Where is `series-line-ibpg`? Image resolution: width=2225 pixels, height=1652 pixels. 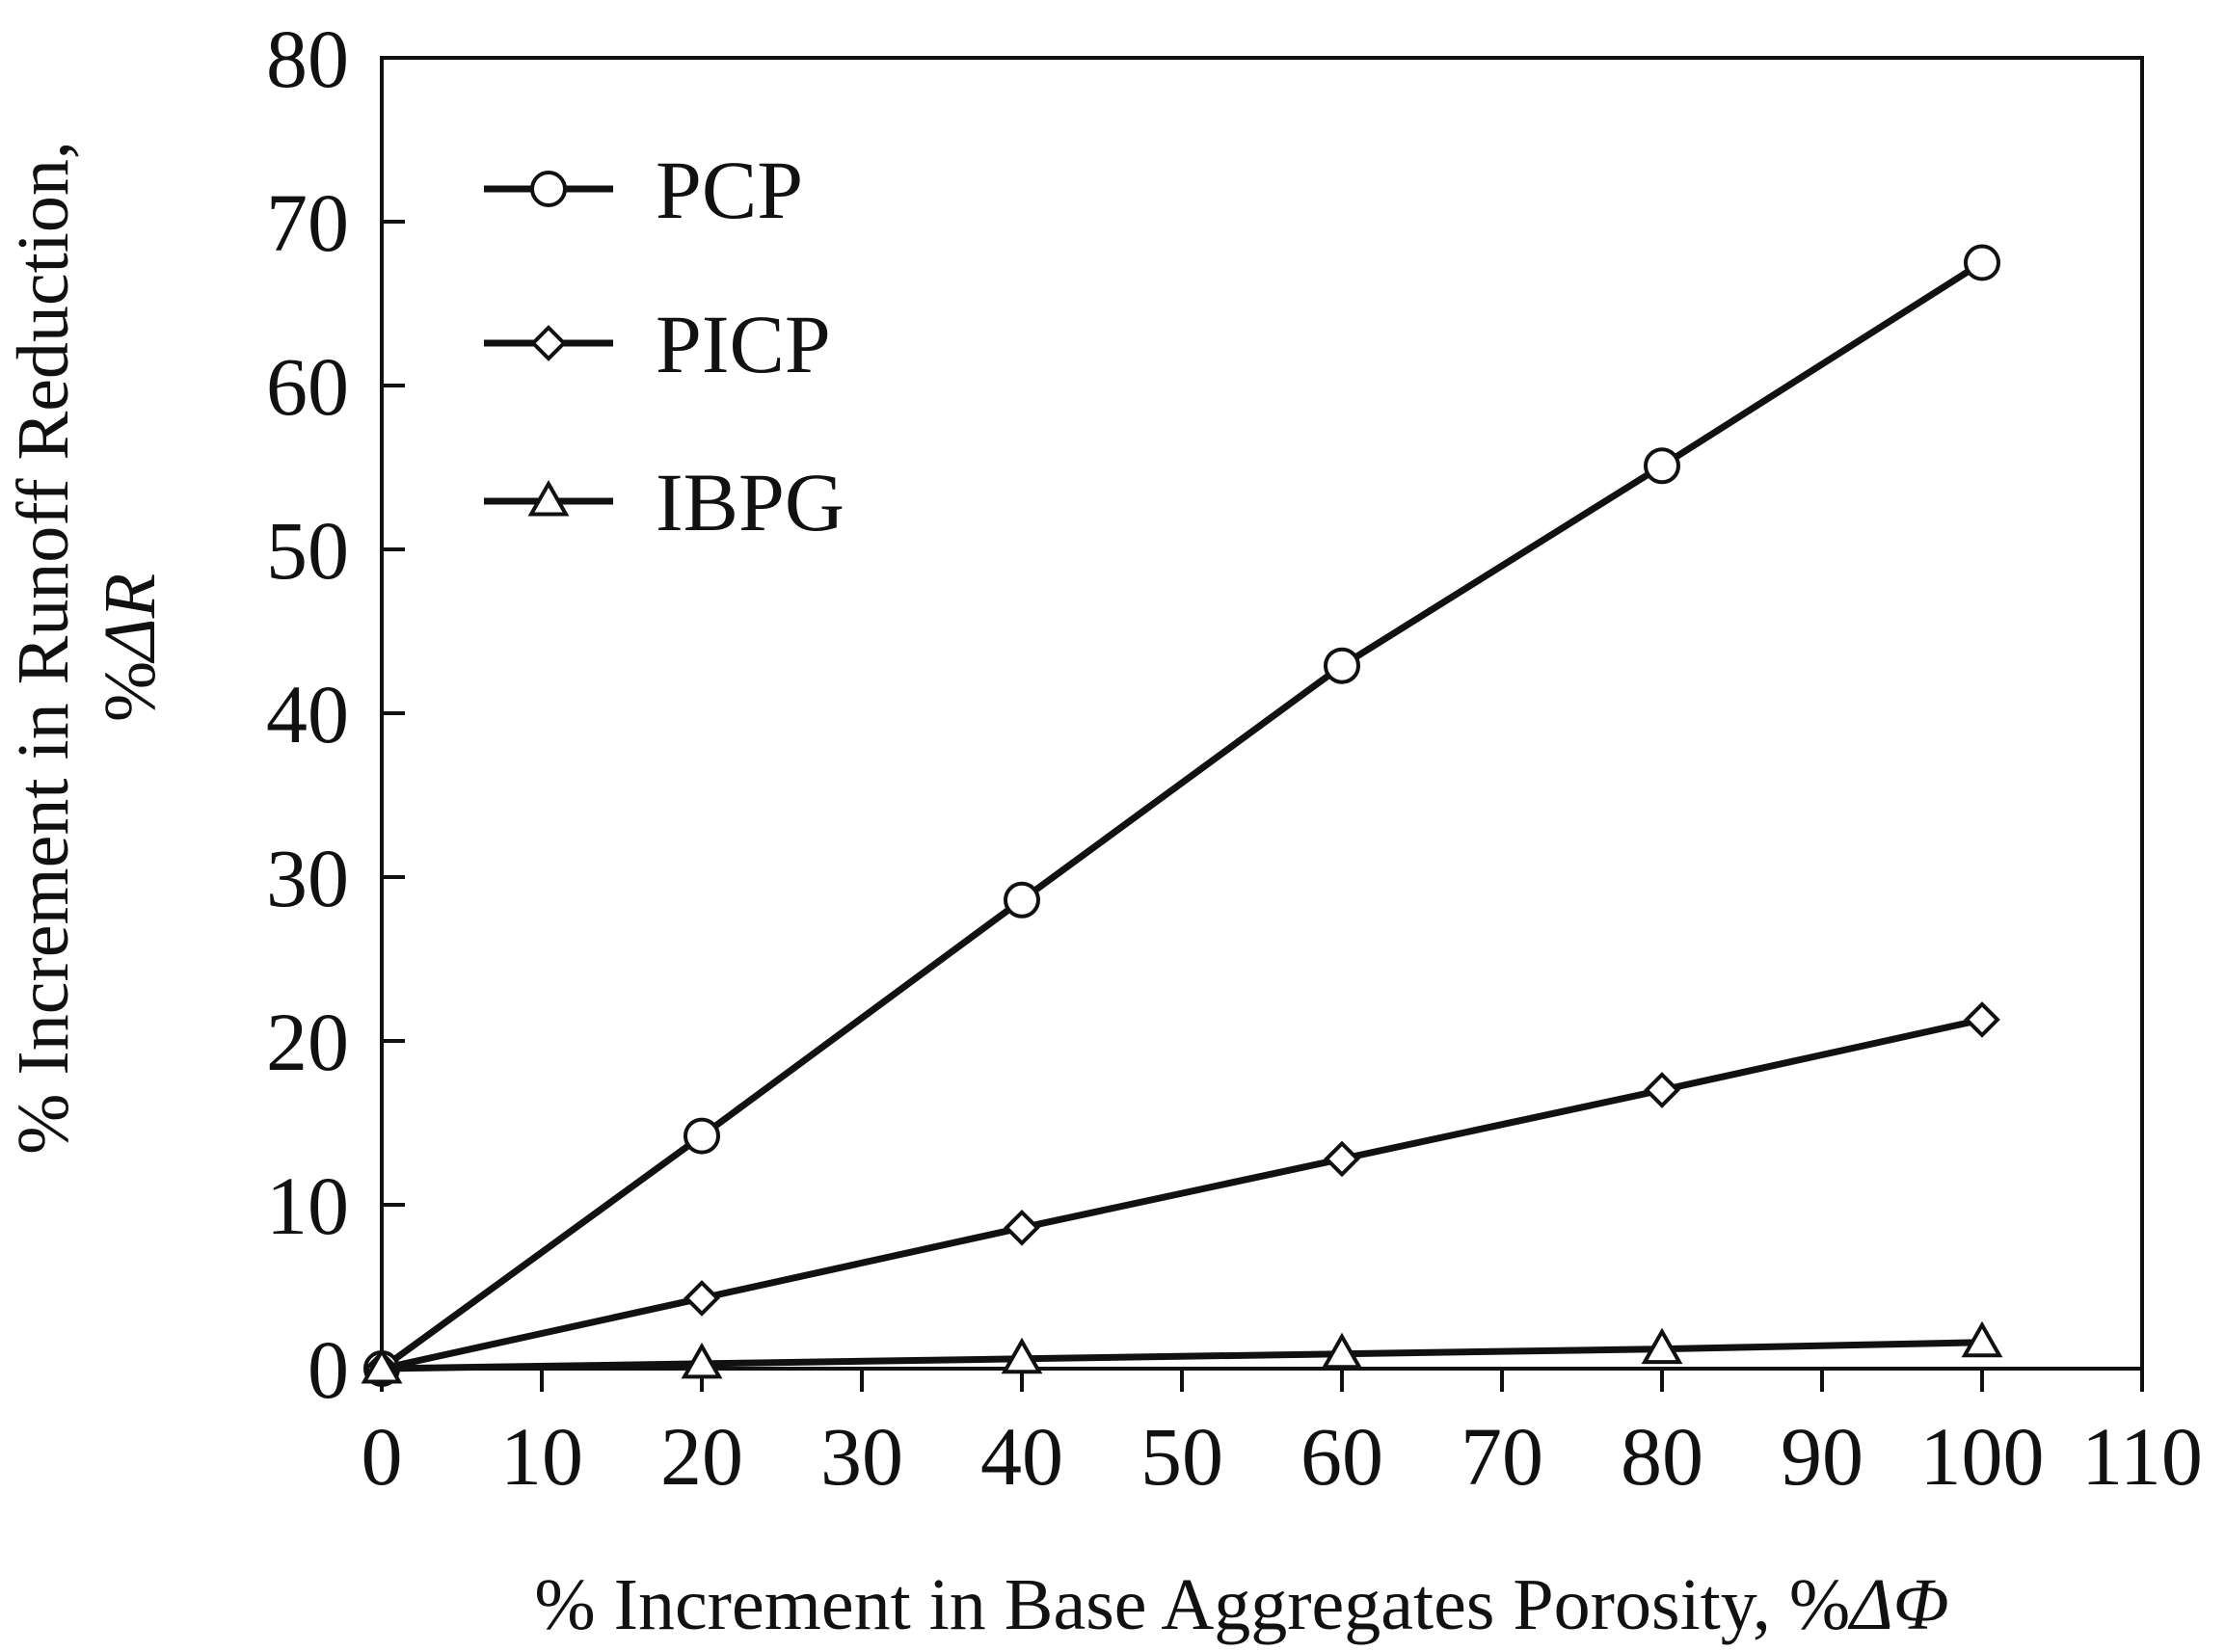 series-line-ibpg is located at coordinates (1182, 1355).